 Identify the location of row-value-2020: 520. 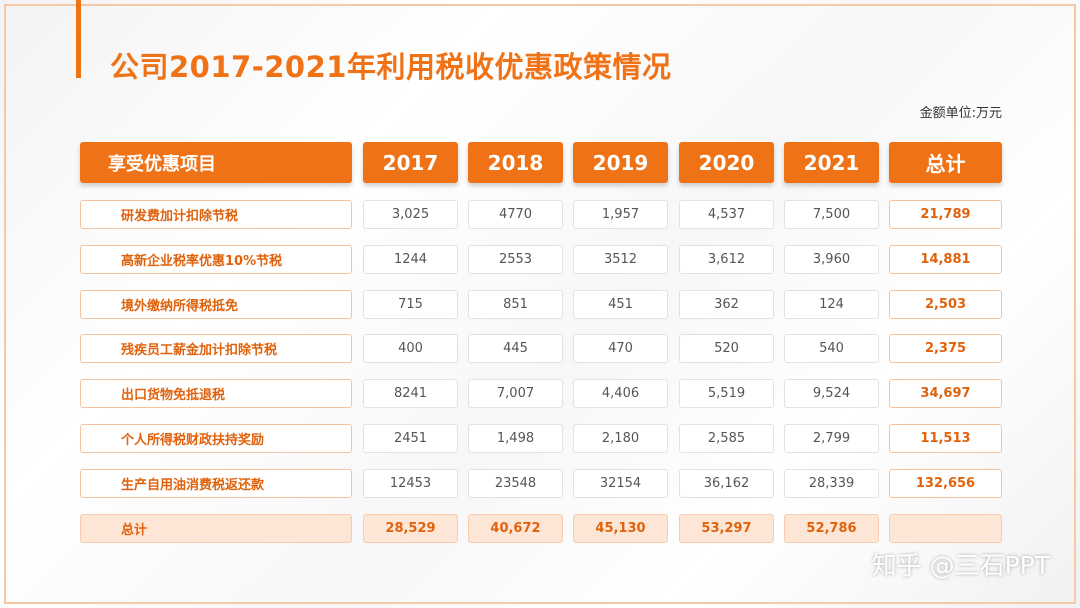
(726, 348).